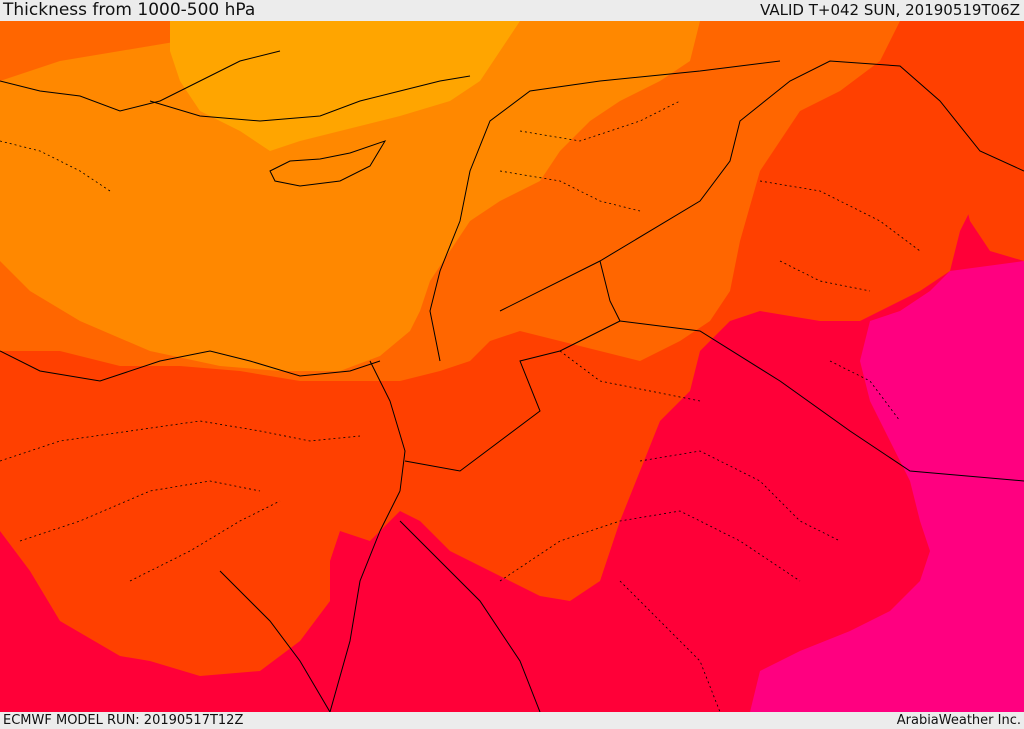  I want to click on model-run-label: ECMWF MODEL RUN: 20190517T12Z, so click(123, 720).